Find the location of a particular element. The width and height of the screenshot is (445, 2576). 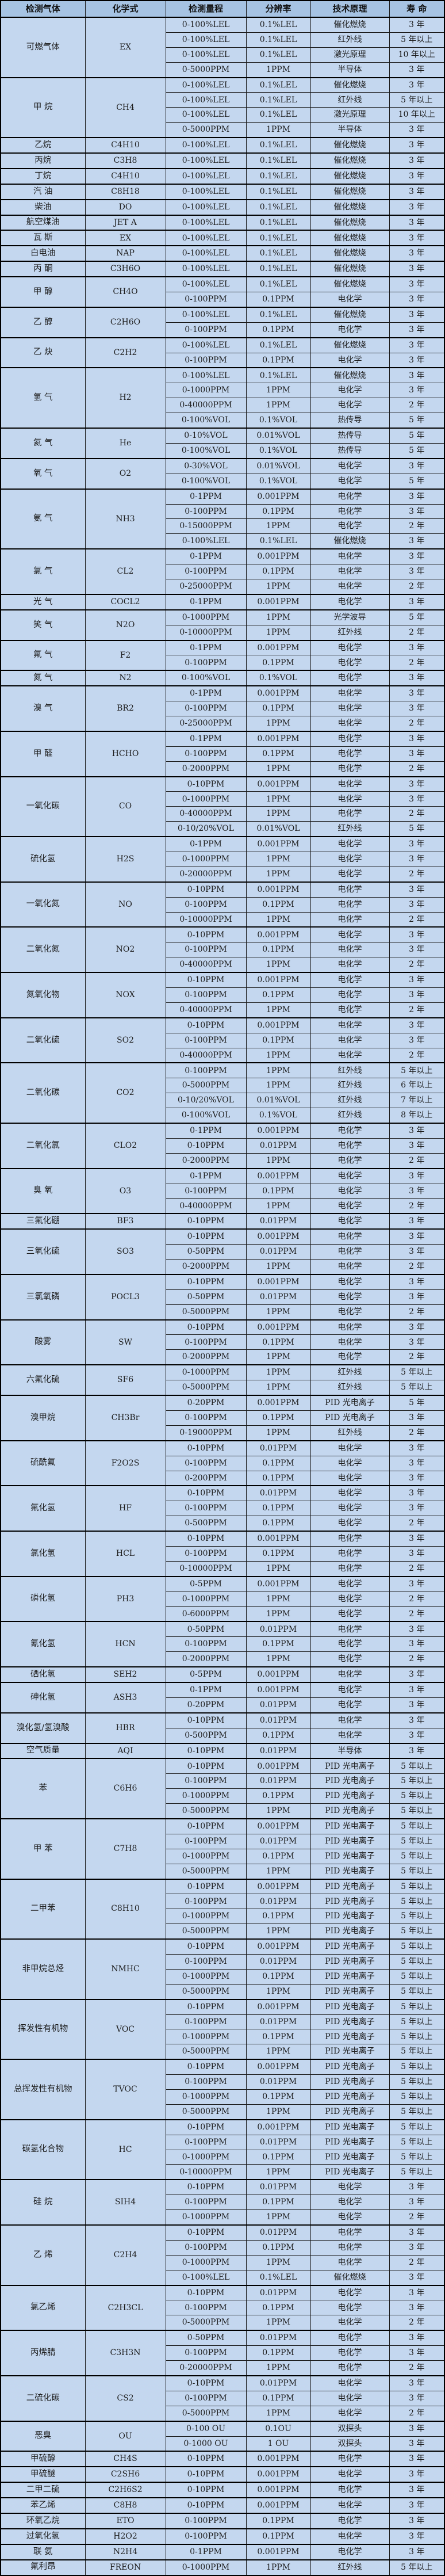

formula-cell: CO2 is located at coordinates (125, 1093).